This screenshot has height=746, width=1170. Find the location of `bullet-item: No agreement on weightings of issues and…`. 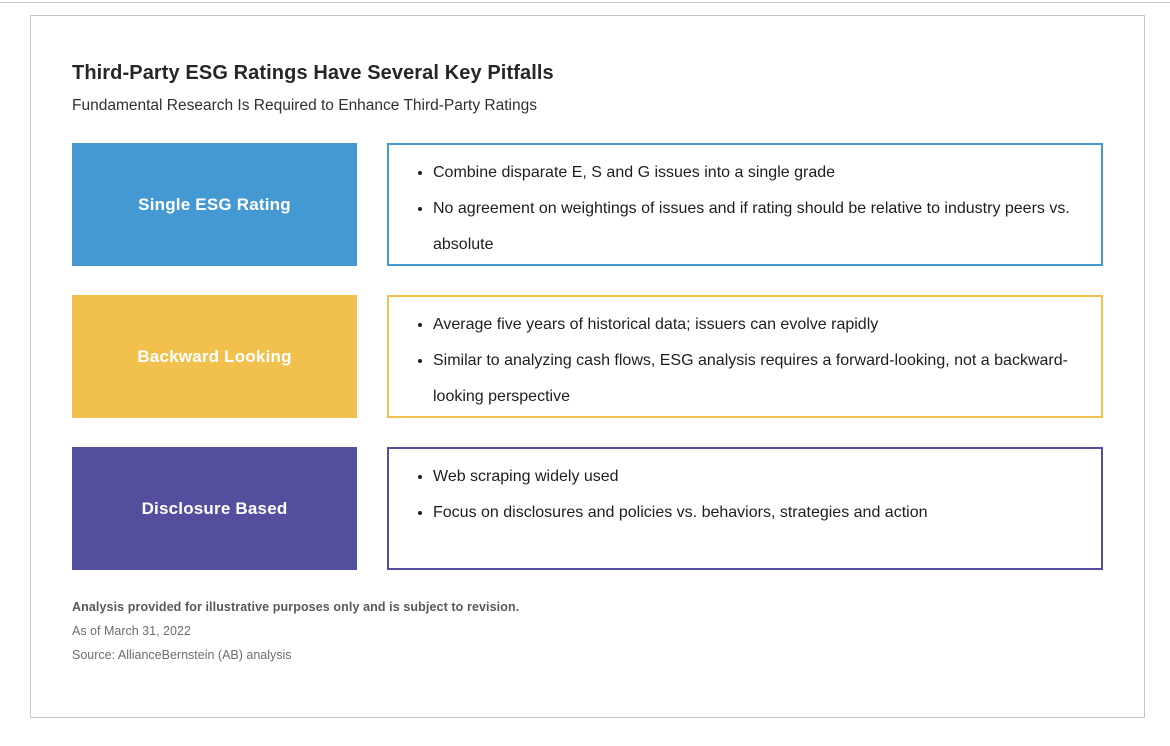

bullet-item: No agreement on weightings of issues and… is located at coordinates (757, 227).